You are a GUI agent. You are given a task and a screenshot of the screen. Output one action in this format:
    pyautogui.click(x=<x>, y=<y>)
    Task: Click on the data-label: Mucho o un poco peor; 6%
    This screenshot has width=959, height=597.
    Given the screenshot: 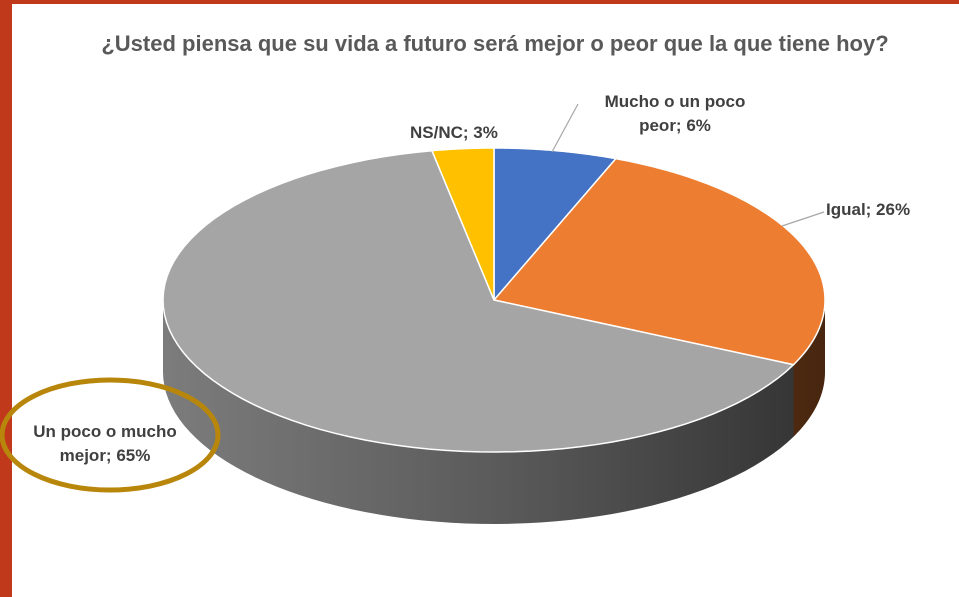 What is the action you would take?
    pyautogui.click(x=675, y=113)
    